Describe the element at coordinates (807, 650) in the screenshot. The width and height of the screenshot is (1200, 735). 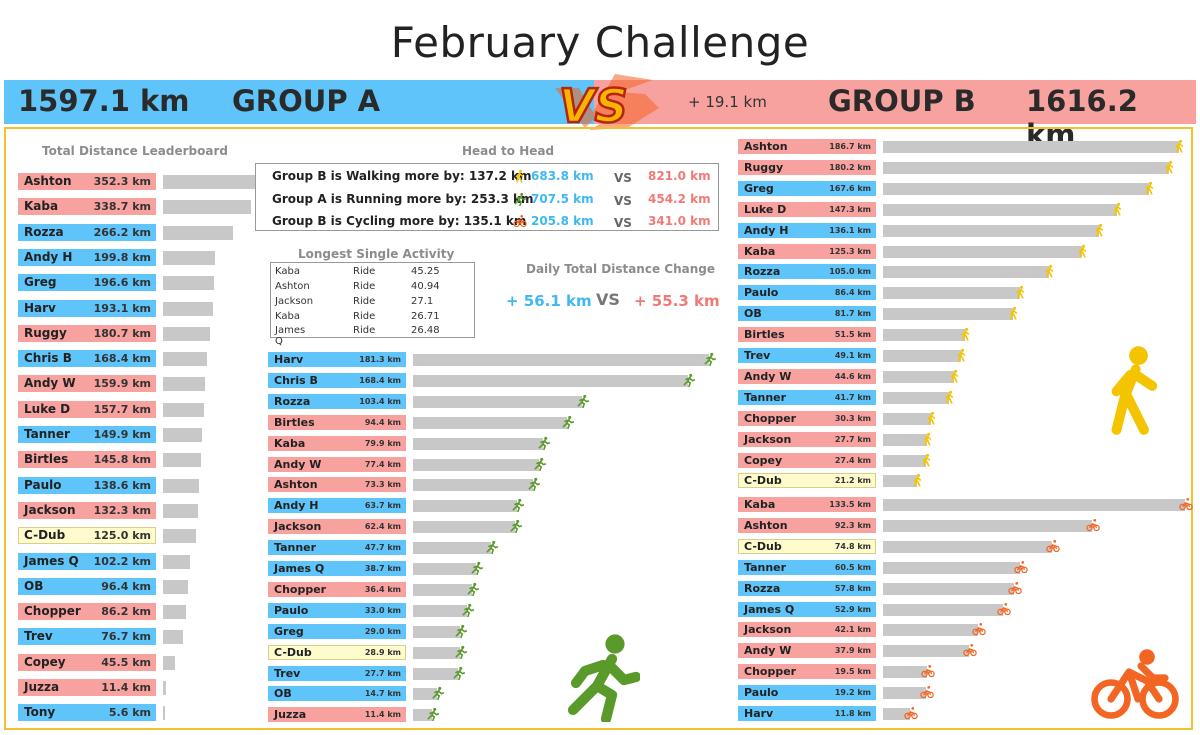
I see `cycling-label-7: Andy W 37.9 km` at that location.